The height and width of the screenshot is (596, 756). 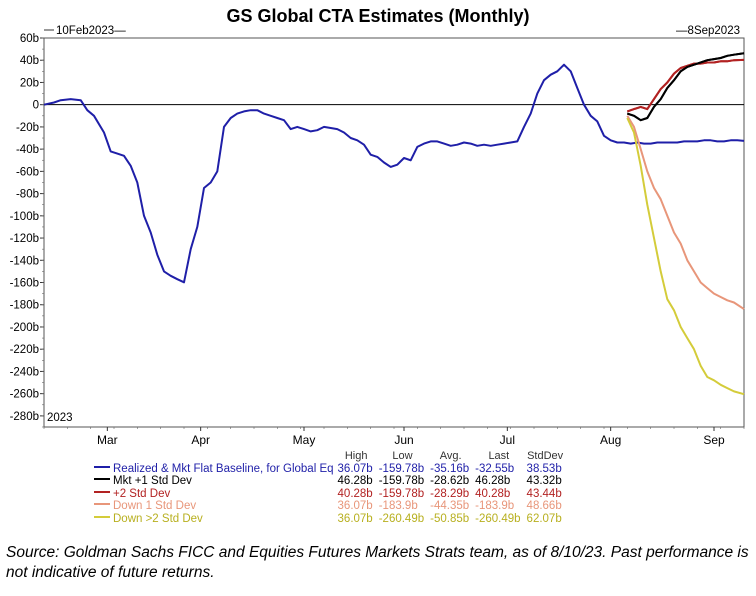 I want to click on legend-stat-value: 38.53b, so click(x=544, y=468).